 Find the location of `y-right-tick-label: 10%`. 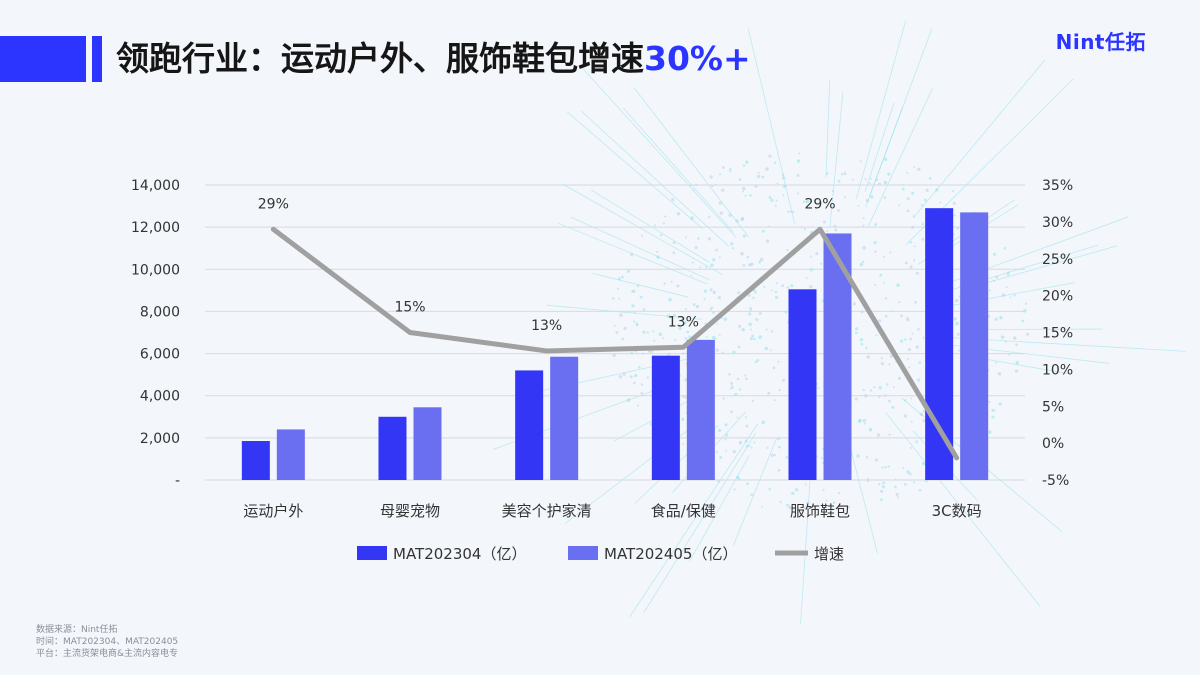

y-right-tick-label: 10% is located at coordinates (1057, 370).